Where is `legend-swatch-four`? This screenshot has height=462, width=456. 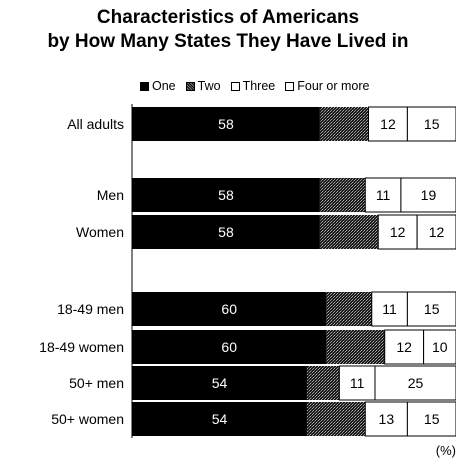 legend-swatch-four is located at coordinates (290, 86).